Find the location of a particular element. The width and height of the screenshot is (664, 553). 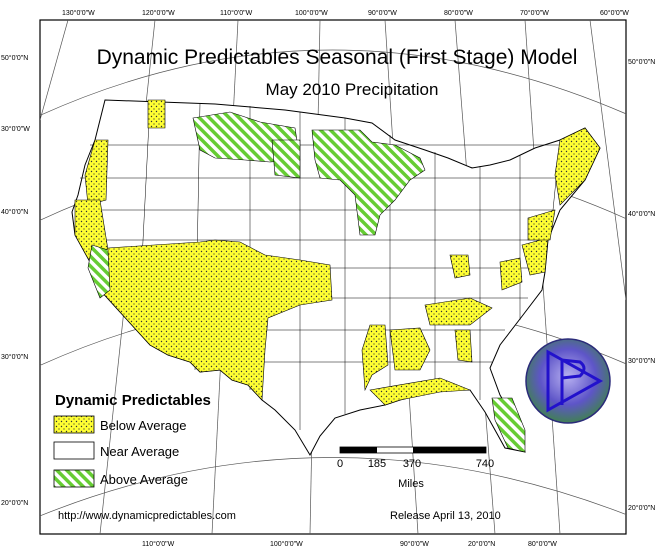

legend-label-above: Above Average is located at coordinates (144, 479).